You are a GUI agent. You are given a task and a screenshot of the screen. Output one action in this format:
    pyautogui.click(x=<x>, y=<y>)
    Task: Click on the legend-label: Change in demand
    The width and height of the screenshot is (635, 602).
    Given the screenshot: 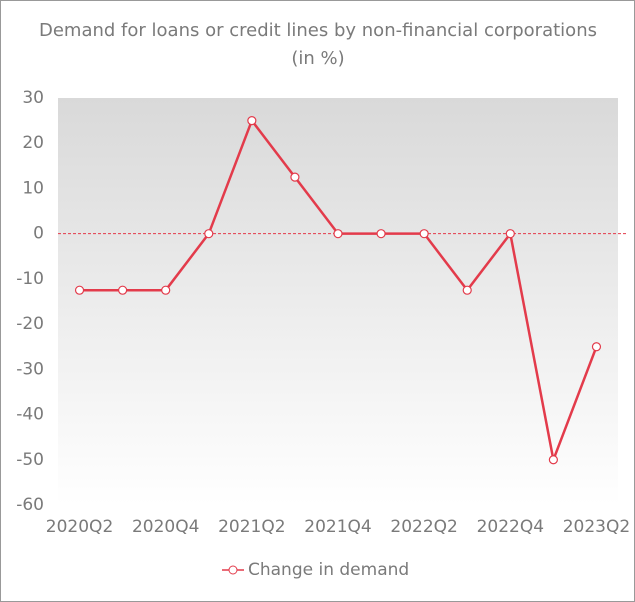 What is the action you would take?
    pyautogui.click(x=328, y=570)
    